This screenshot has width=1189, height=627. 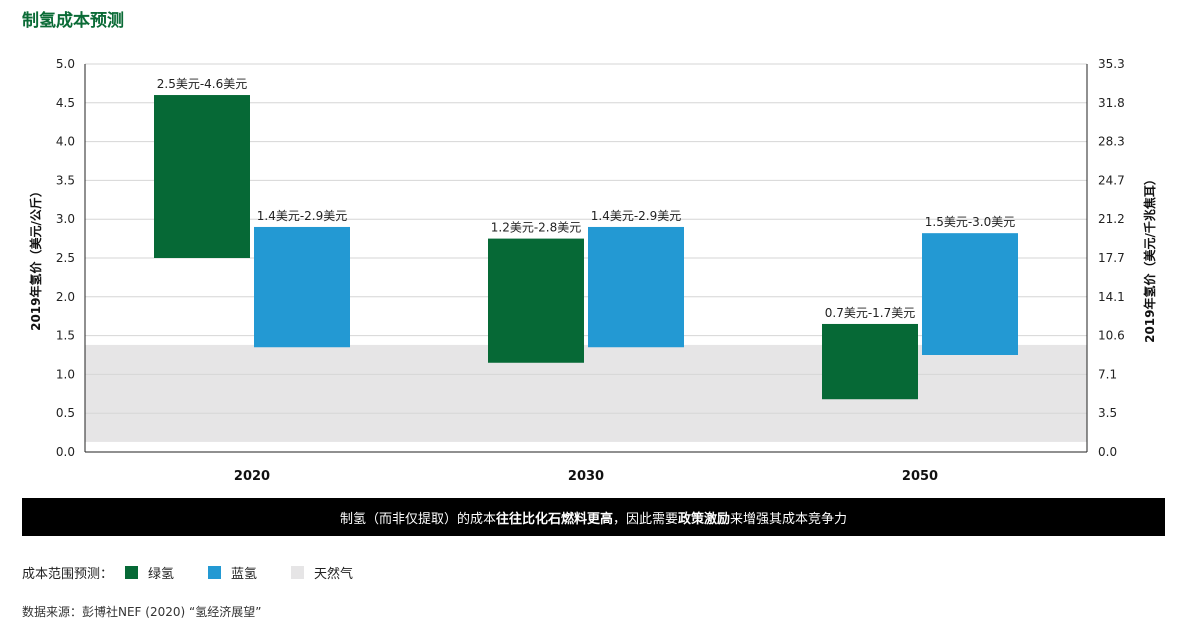 I want to click on chart-title: 制氢成本预测, so click(x=73, y=21).